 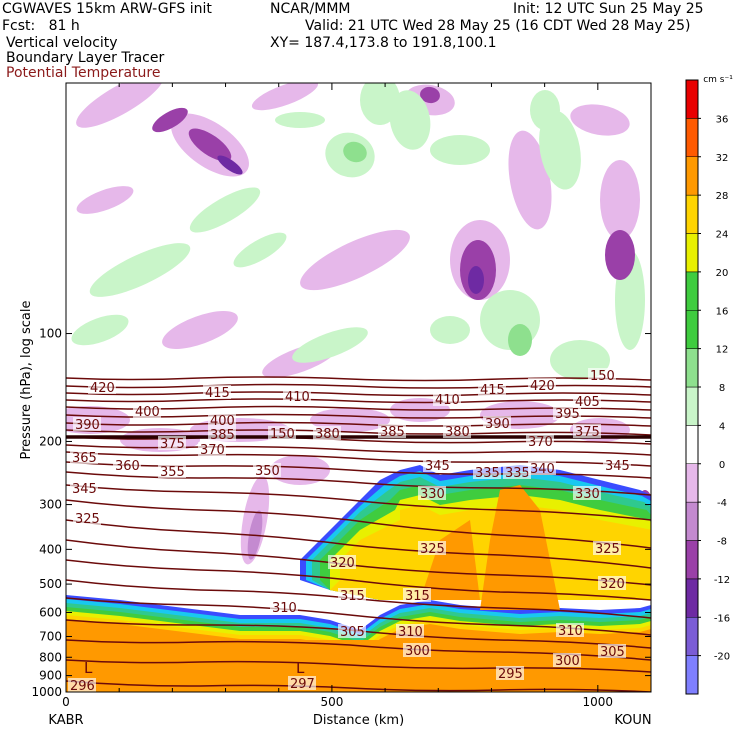 What do you see at coordinates (722, 503) in the screenshot?
I see `colorbar-tick-label: -4` at bounding box center [722, 503].